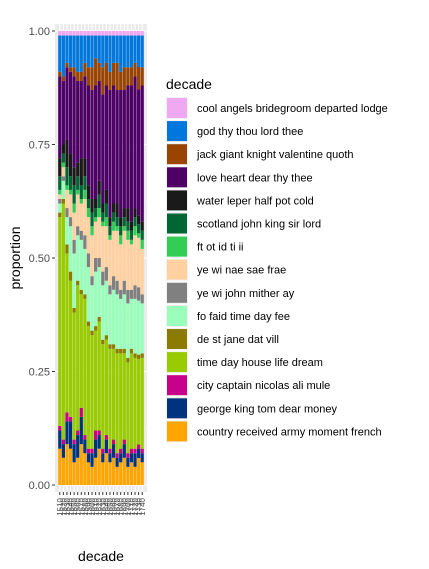  I want to click on x-tick-label: 1570, so click(81, 506).